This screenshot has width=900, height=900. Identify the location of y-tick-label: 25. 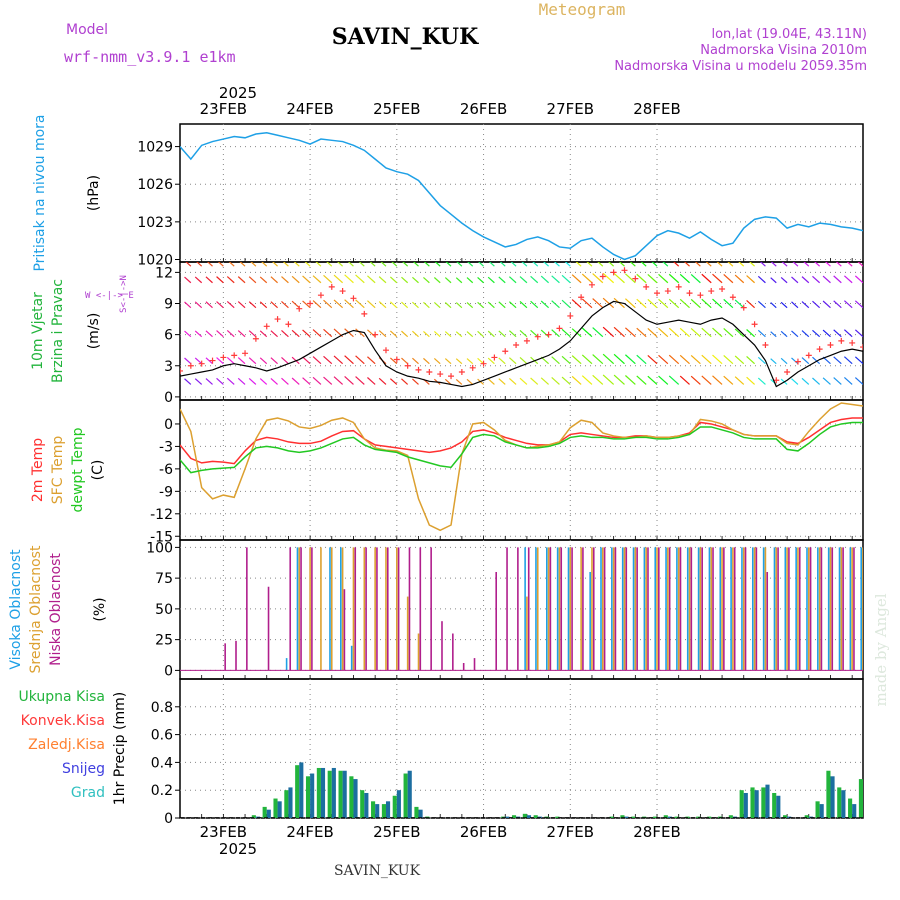
(164, 641).